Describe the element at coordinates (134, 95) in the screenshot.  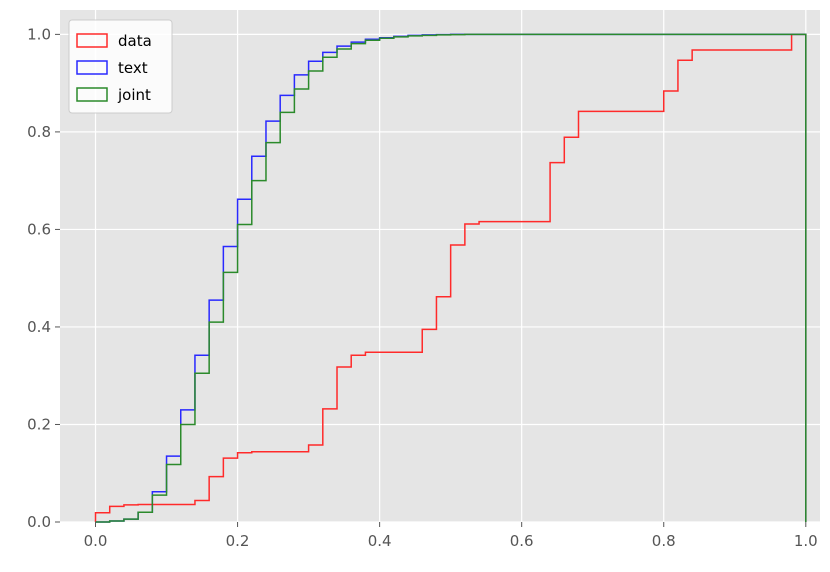
I see `legend-label-joint: joint` at that location.